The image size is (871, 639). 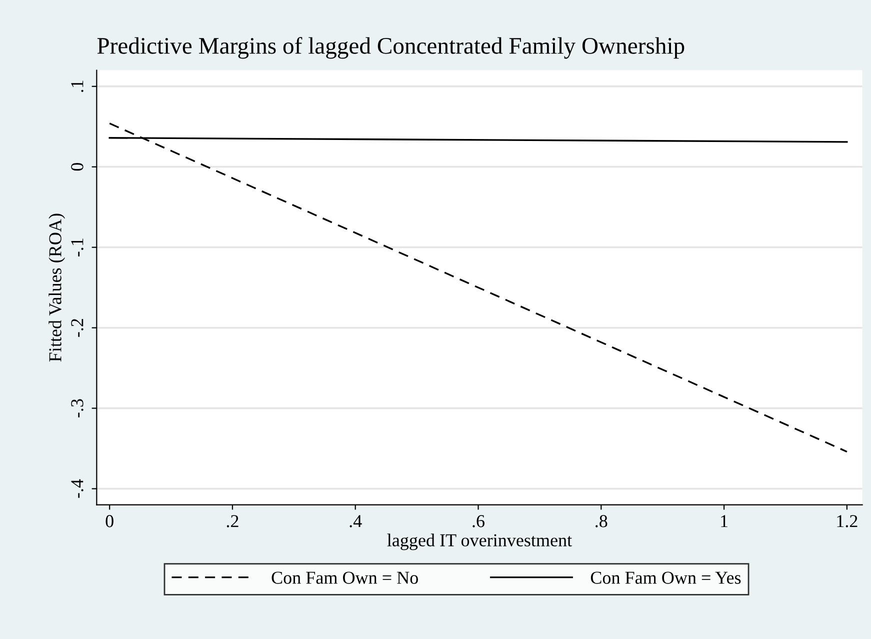 I want to click on x-tick-label: 1.2, so click(x=847, y=521).